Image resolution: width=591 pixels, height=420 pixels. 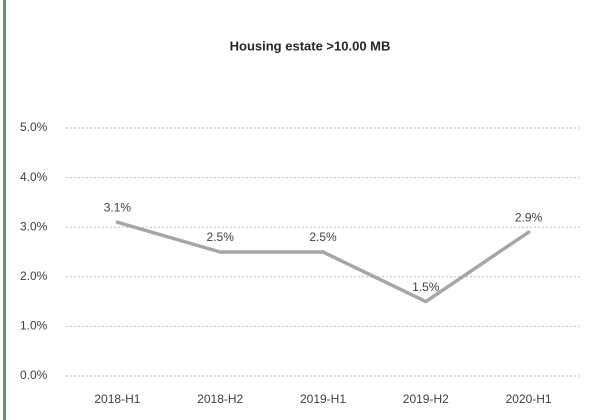 What do you see at coordinates (34, 226) in the screenshot?
I see `y-tick-label: 3.0%` at bounding box center [34, 226].